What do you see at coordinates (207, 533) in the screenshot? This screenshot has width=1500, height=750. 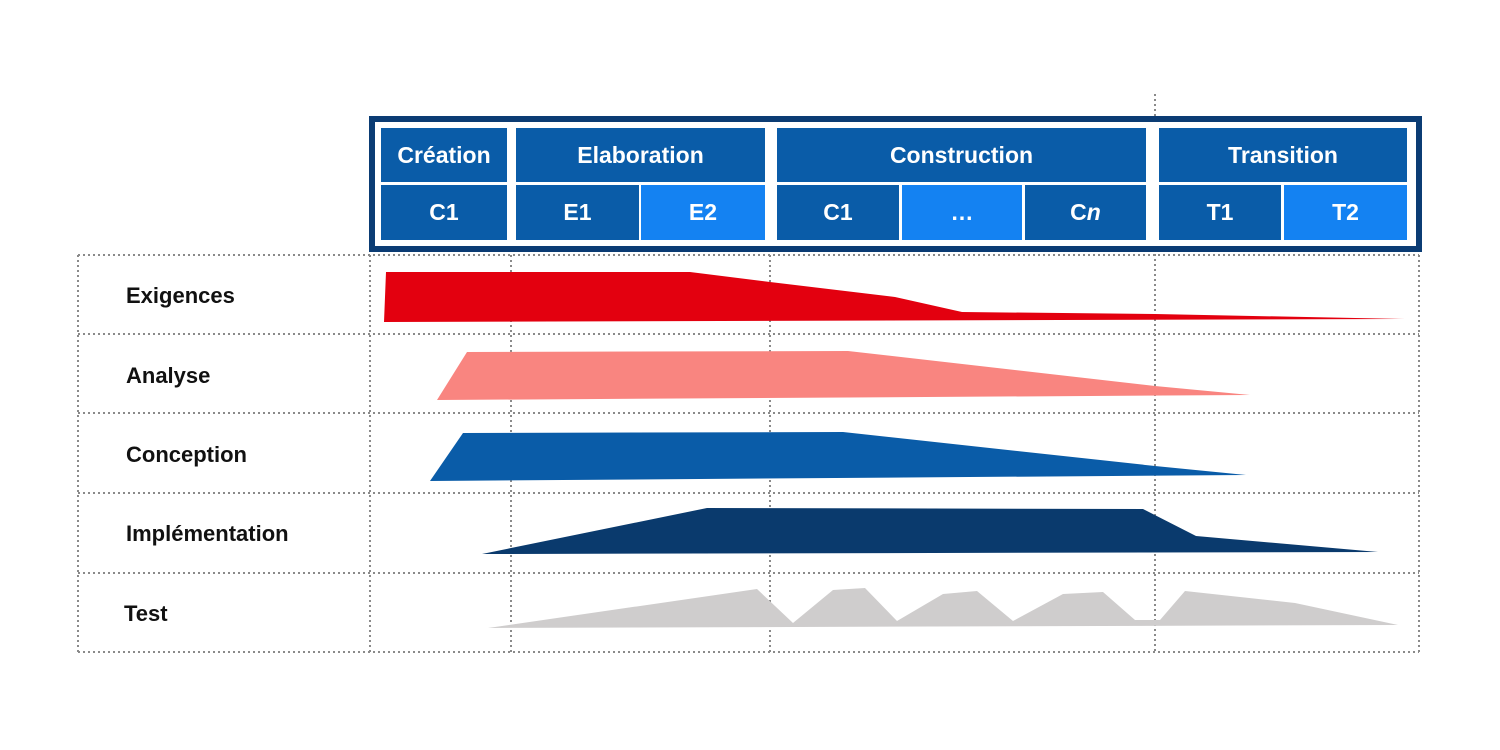 I see `discipline-label-implementation: Implémentation` at bounding box center [207, 533].